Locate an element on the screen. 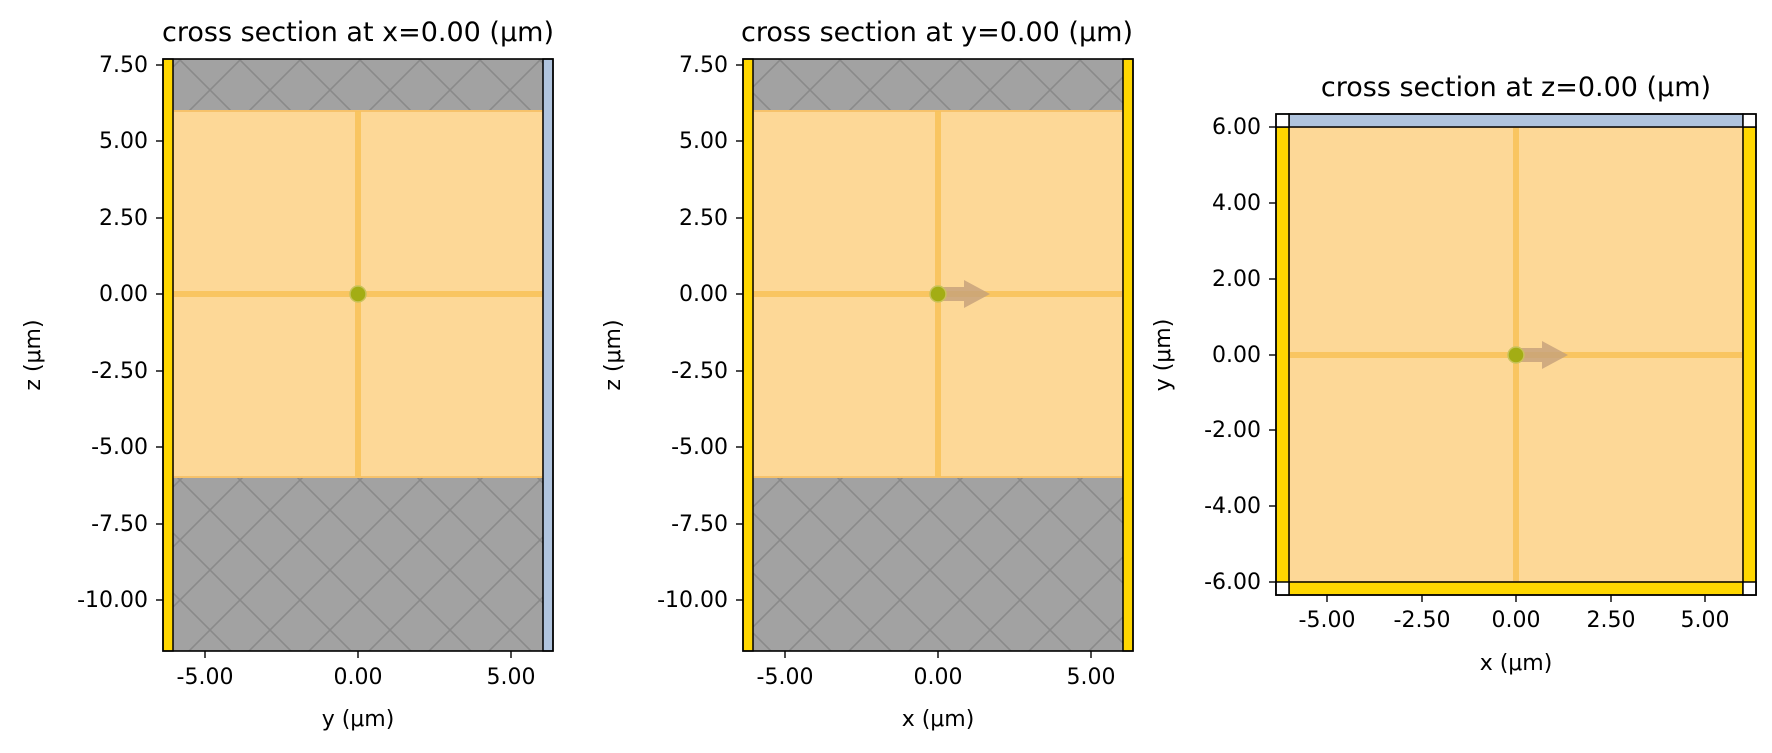 Image resolution: width=1772 pixels, height=753 pixels. panel2-ylabel: z (μm) is located at coordinates (613, 354).